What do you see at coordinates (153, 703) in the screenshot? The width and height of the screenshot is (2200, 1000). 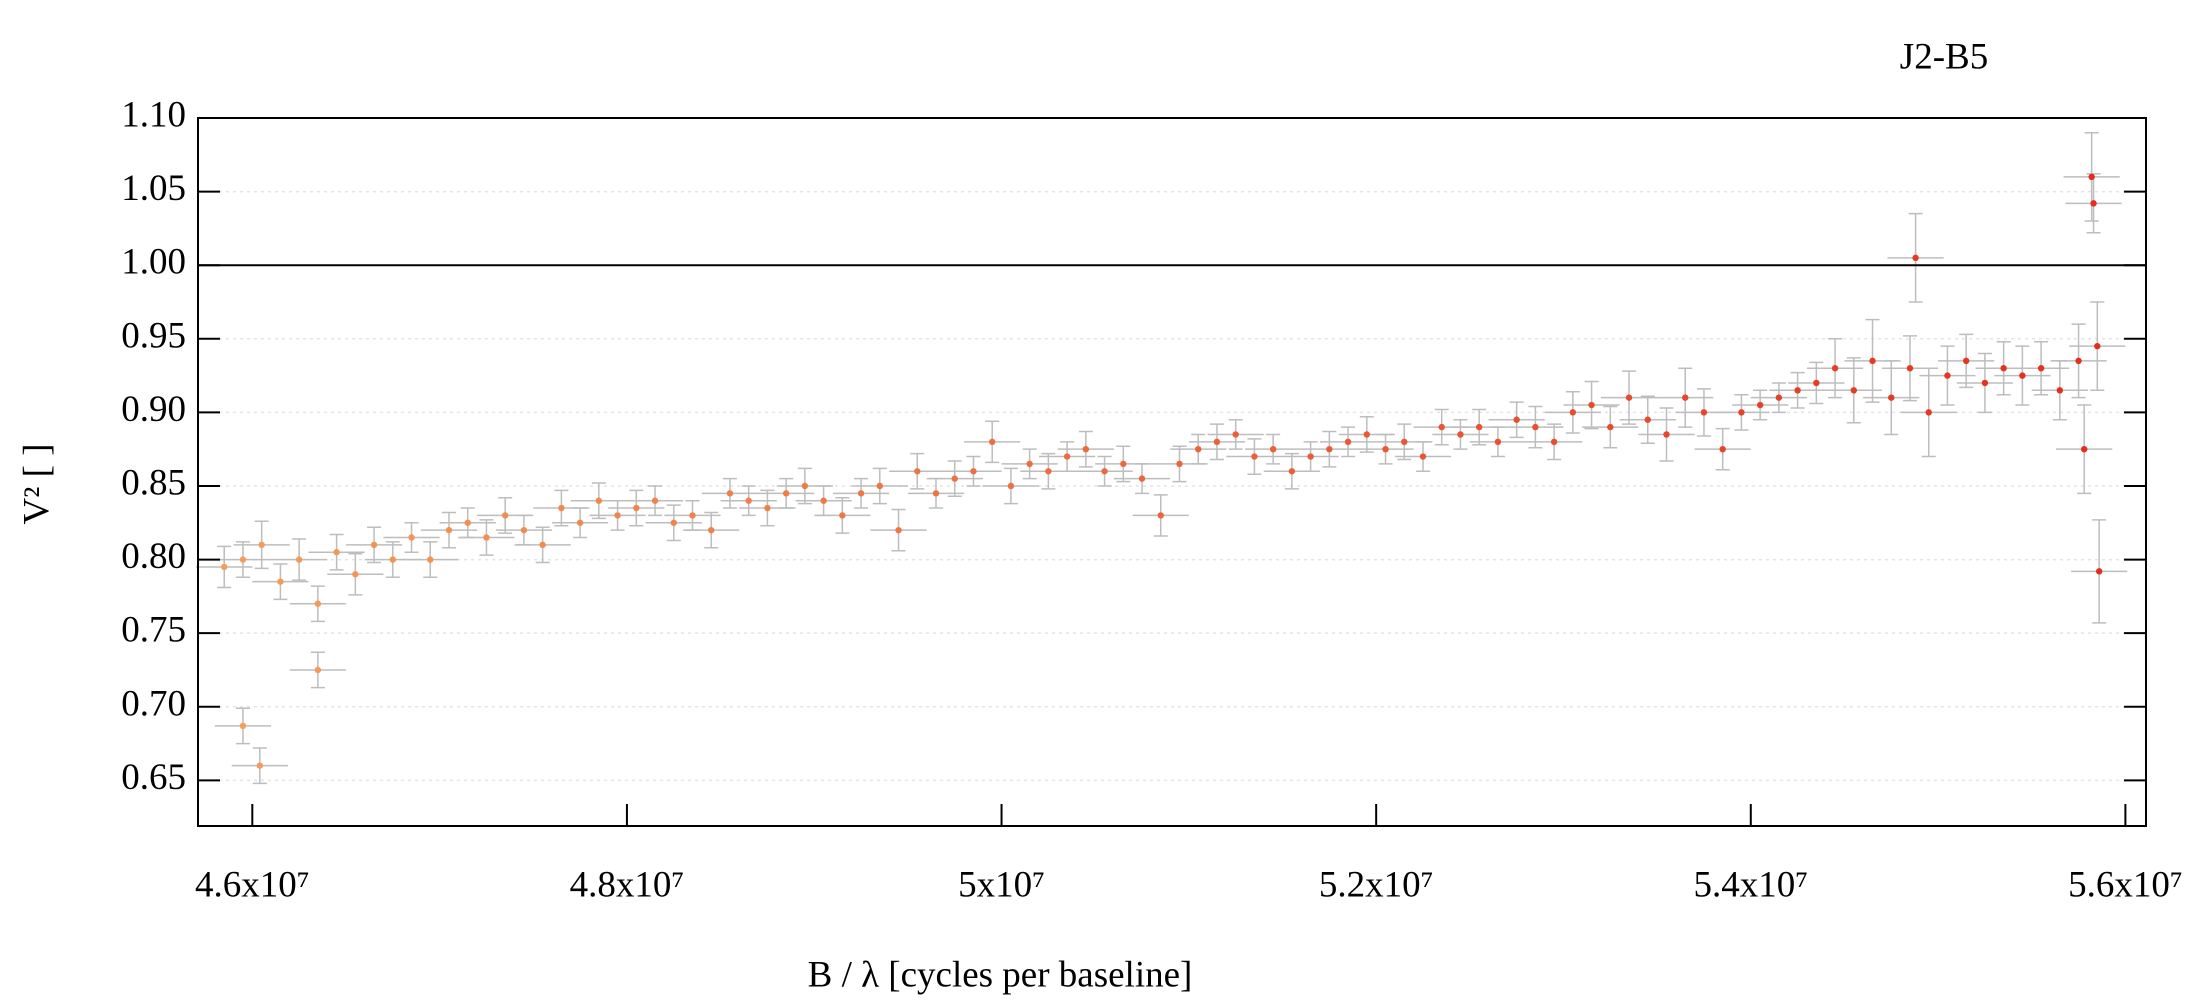 I see `y-tick-label: 0.70` at bounding box center [153, 703].